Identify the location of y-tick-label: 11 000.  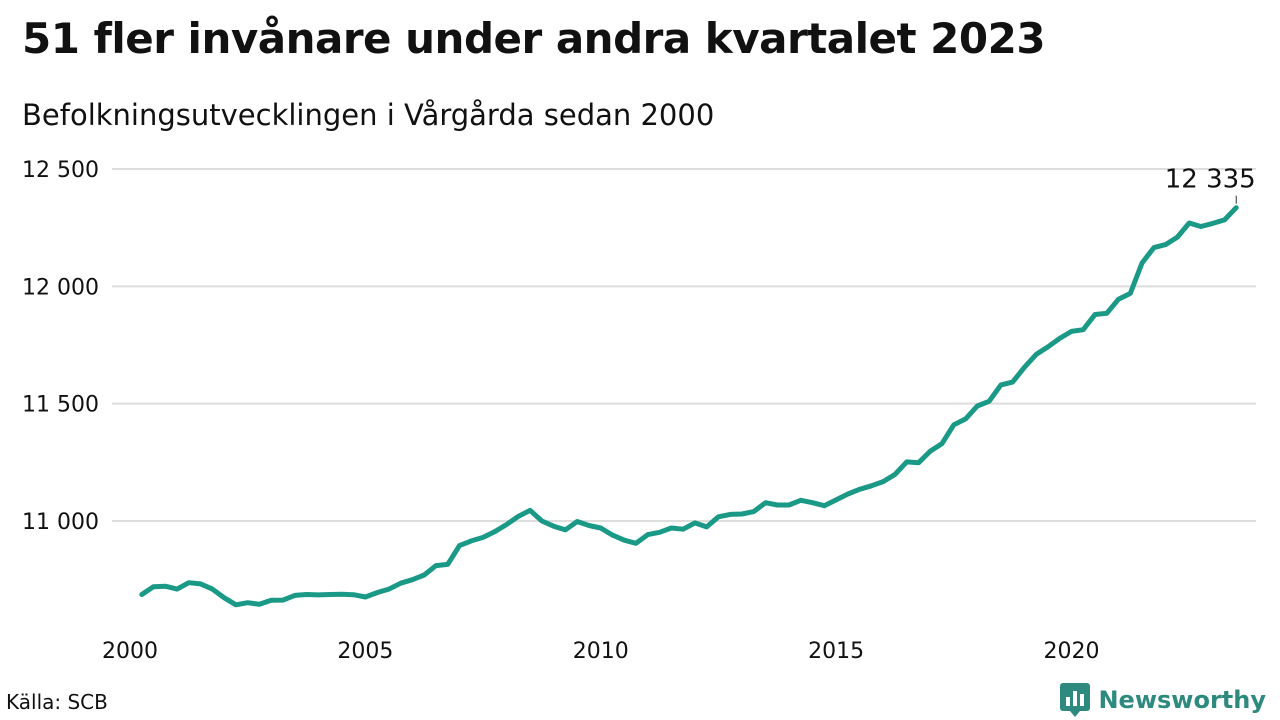
(60, 522).